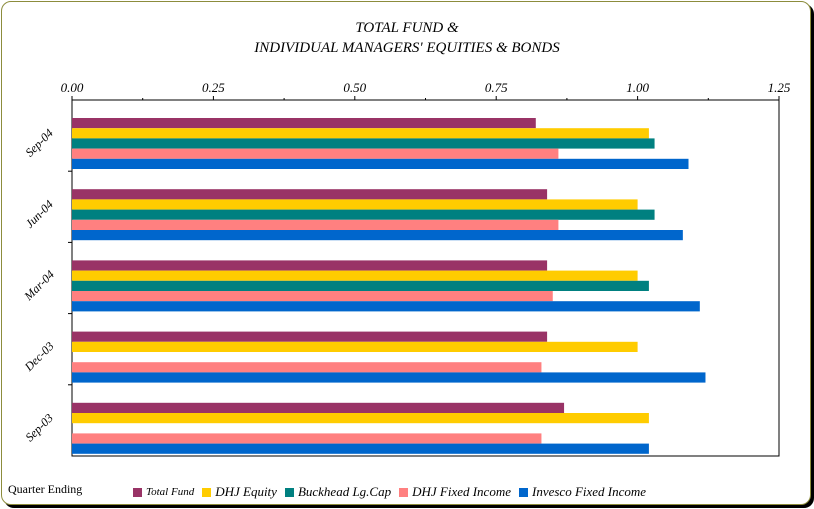 This screenshot has height=509, width=814. I want to click on y-tick-label: Jun-04, so click(38, 213).